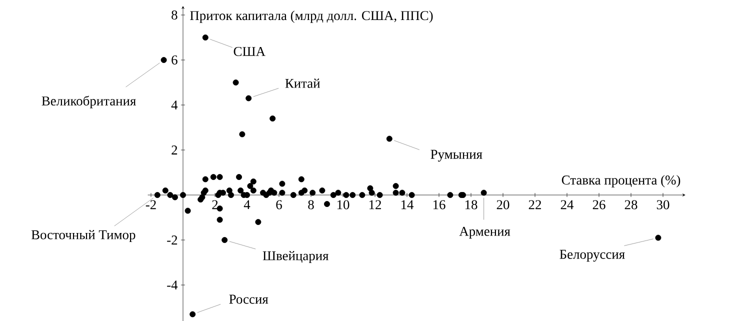 Image resolution: width=732 pixels, height=321 pixels. Describe the element at coordinates (484, 232) in the screenshot. I see `annotation: Армения` at that location.